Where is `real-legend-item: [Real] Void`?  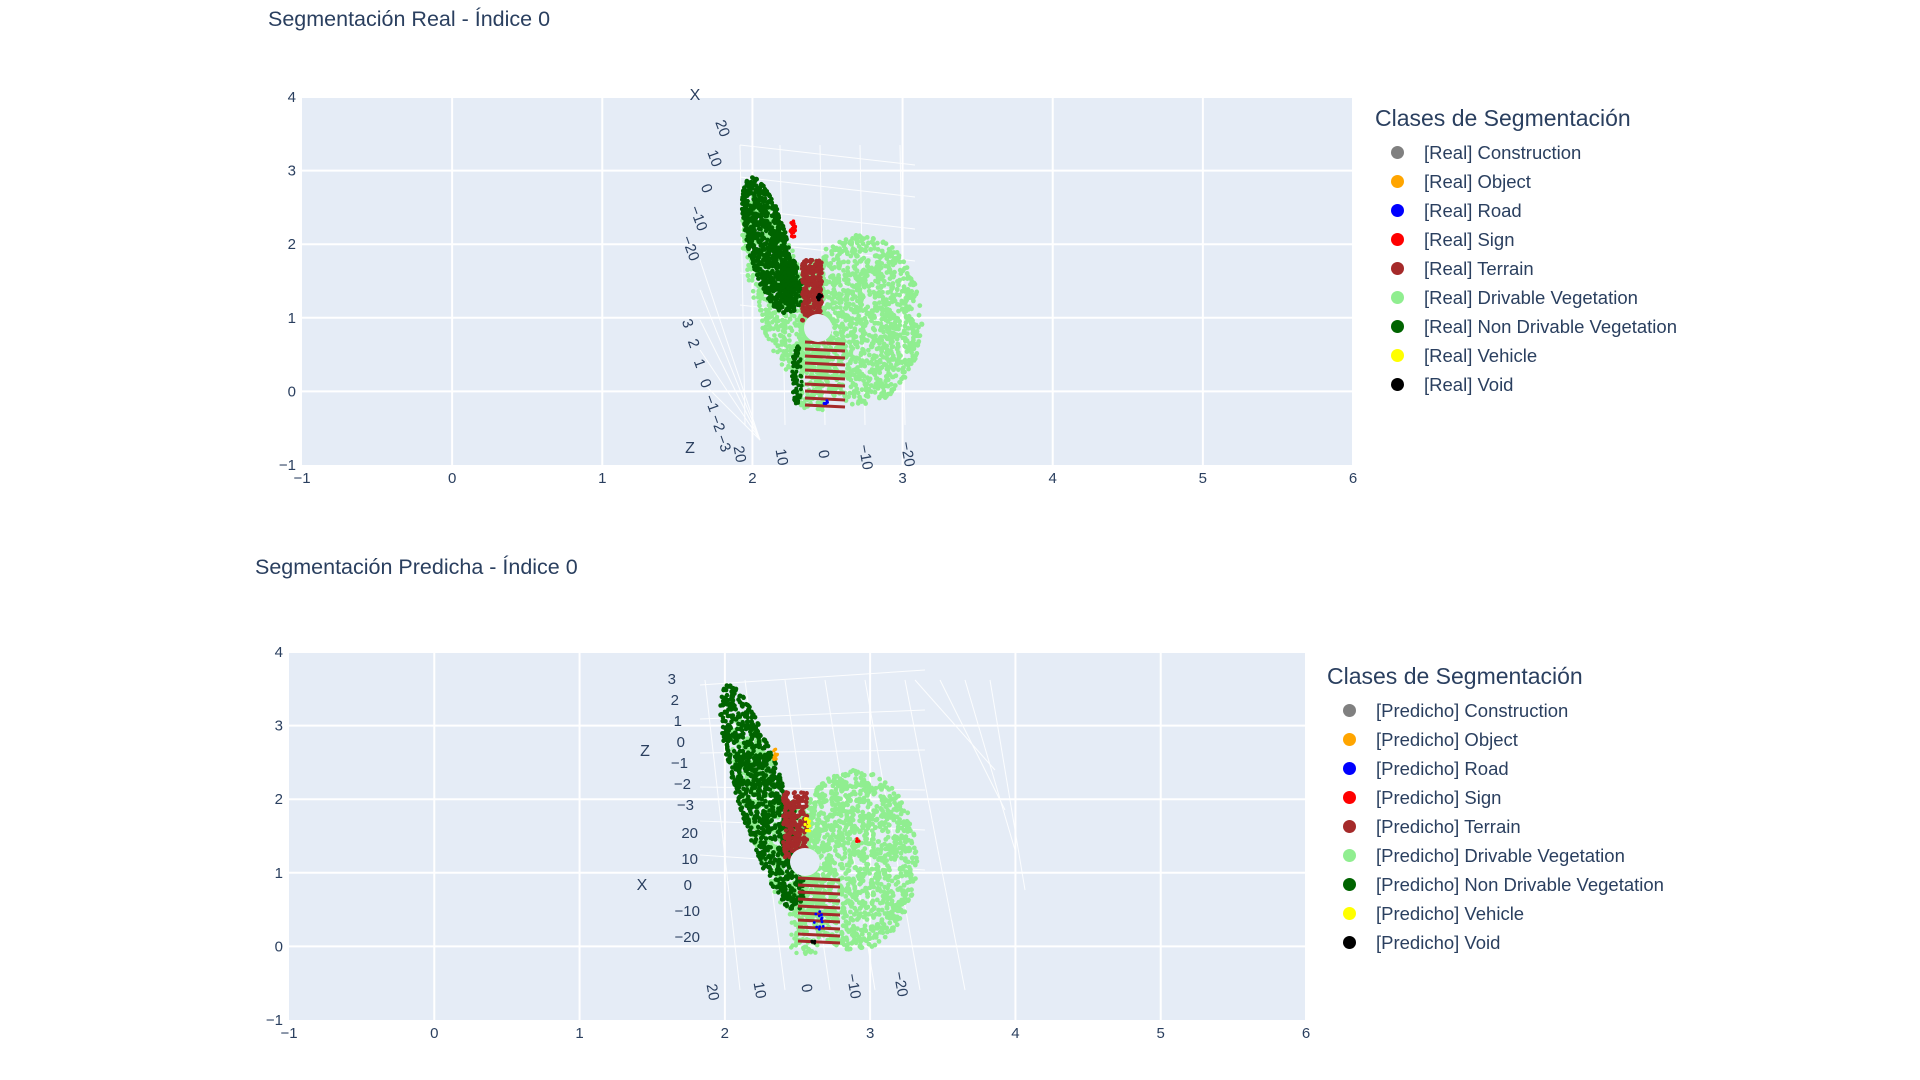 real-legend-item: [Real] Void is located at coordinates (1526, 384).